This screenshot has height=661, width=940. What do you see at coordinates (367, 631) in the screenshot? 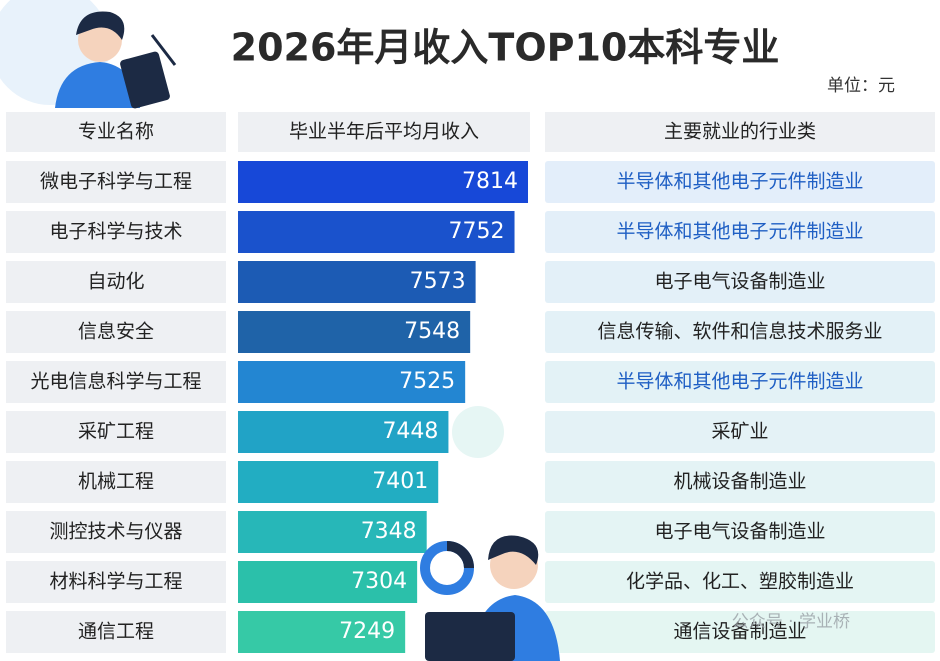
I see `value-label: 7249` at bounding box center [367, 631].